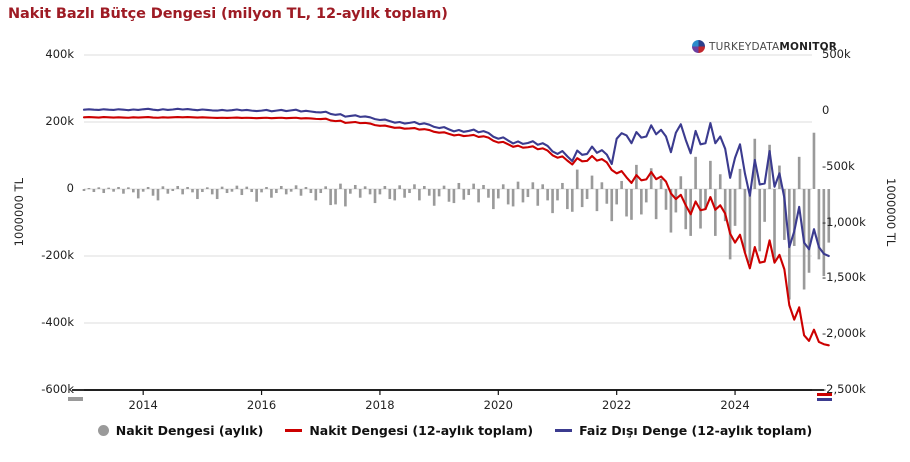 Image resolution: width=910 pixels, height=462 pixels. I want to click on legend-item: Nakit Dengesi (12-aylık toplam), so click(409, 430).